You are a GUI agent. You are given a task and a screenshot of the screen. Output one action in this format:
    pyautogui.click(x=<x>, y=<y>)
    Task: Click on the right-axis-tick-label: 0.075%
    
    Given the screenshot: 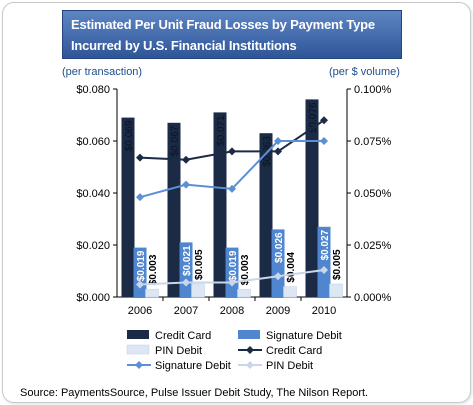 What is the action you would take?
    pyautogui.click(x=373, y=142)
    